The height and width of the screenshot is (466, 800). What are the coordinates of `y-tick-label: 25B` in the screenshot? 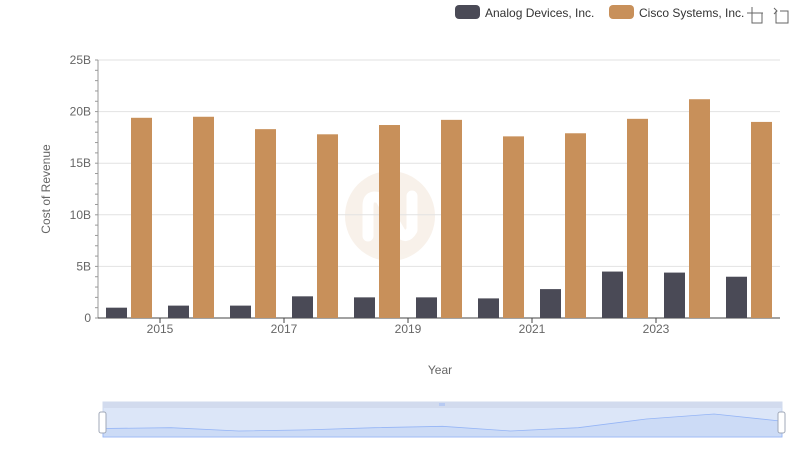 It's located at (80, 60).